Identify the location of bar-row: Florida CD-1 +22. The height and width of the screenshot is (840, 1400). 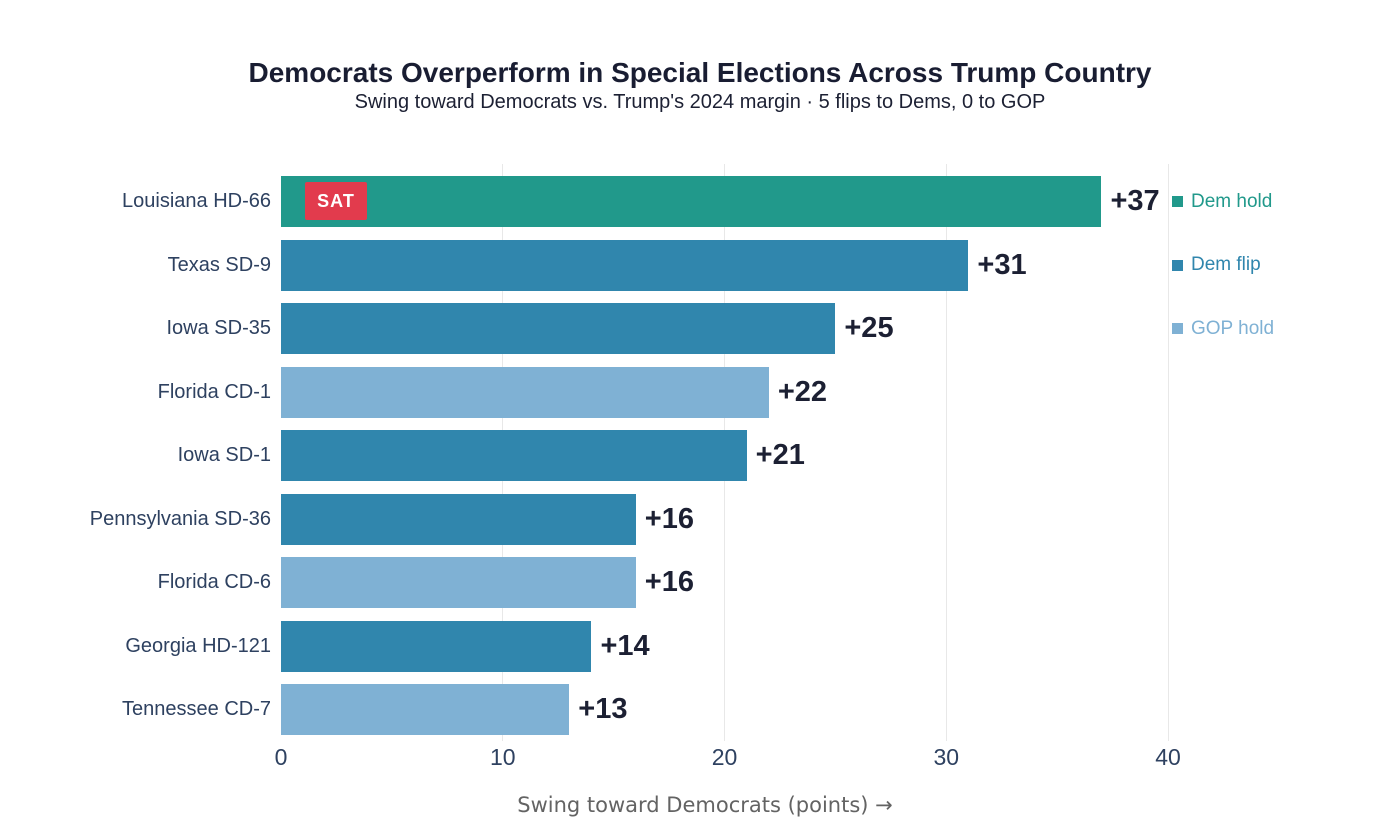
(663, 392).